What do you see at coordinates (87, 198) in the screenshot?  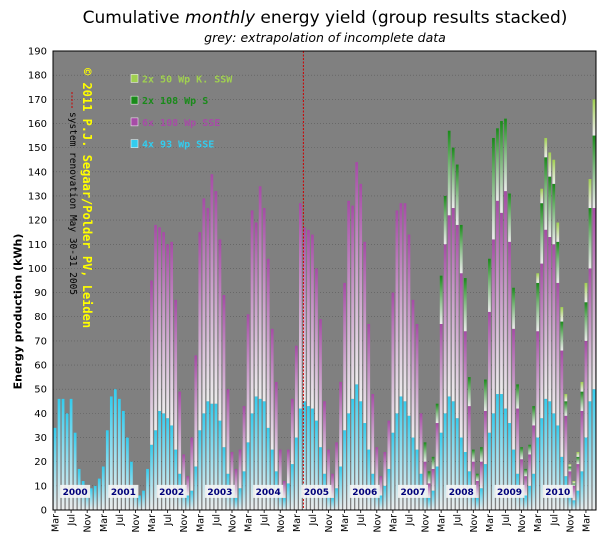 I see `copyright-notice: © 2011 P.J. Segaar/Polder PV, Leiden` at bounding box center [87, 198].